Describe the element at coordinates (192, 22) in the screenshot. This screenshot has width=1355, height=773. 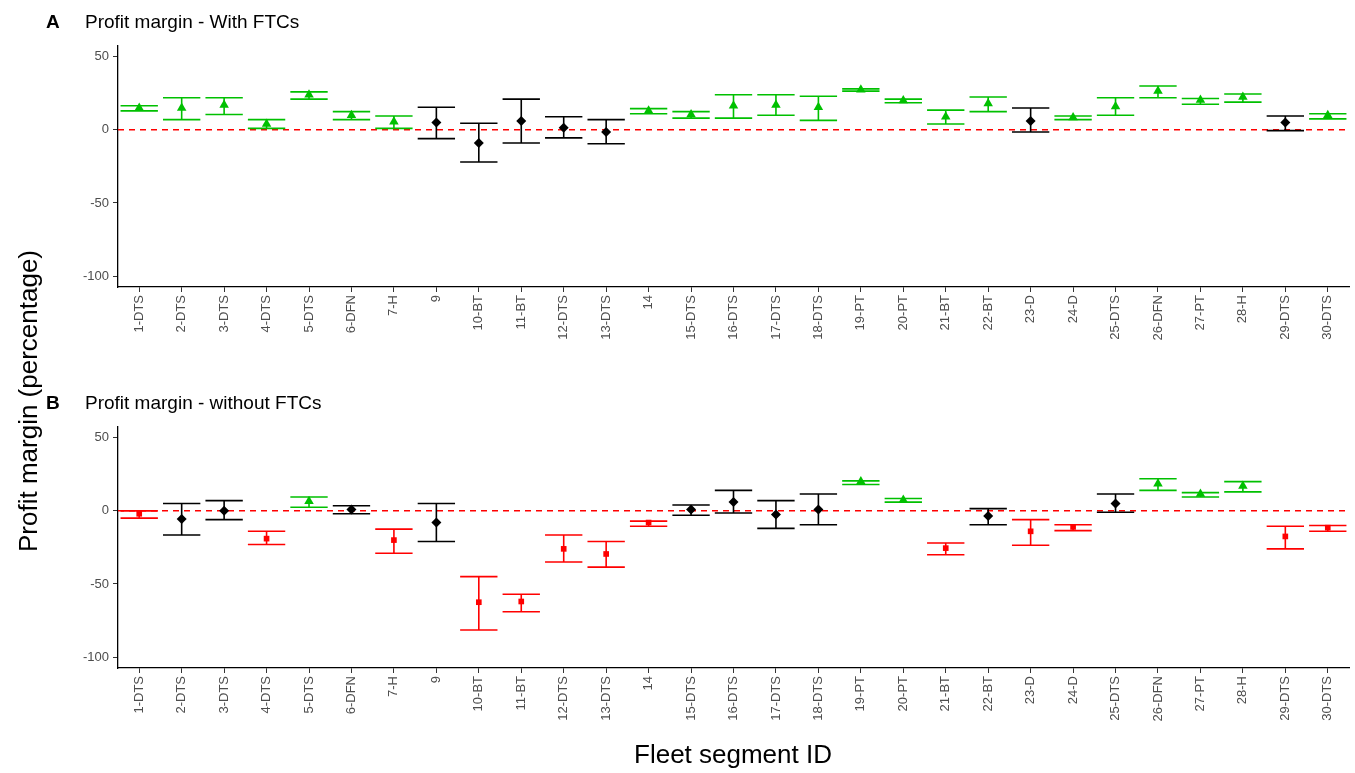
I see `chart-title: Profit margin - With FTCs` at that location.